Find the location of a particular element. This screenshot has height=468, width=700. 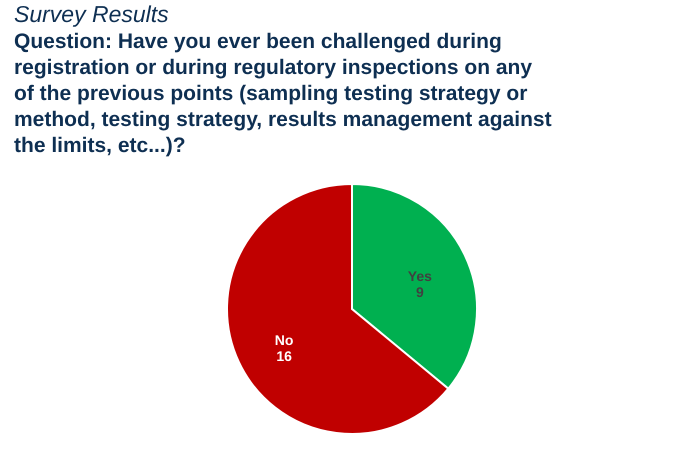

data-label: 9 is located at coordinates (420, 292).